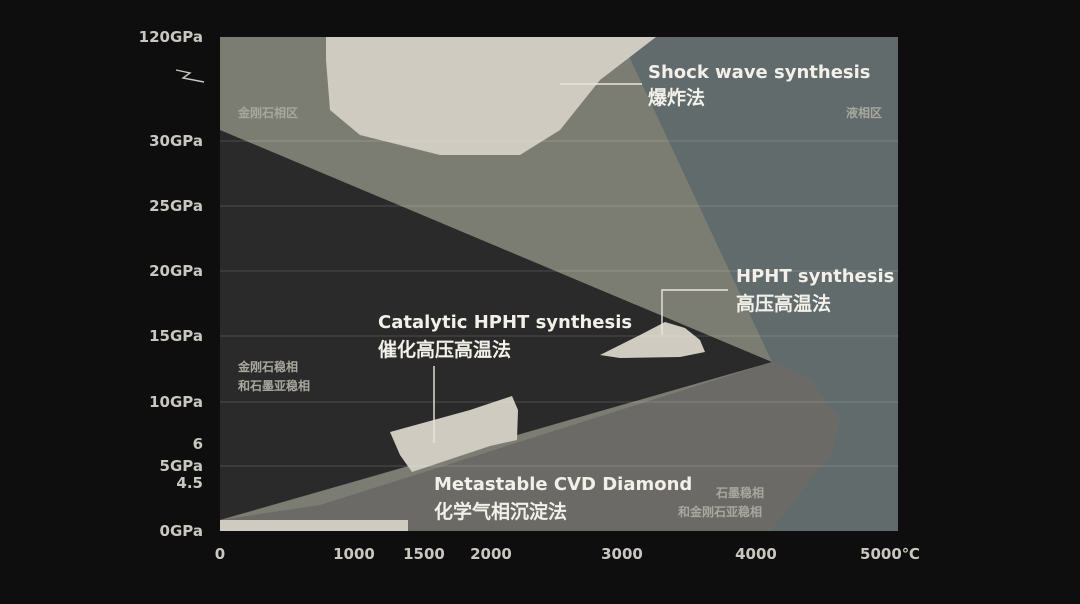  What do you see at coordinates (176, 336) in the screenshot?
I see `y-tick-label: 15GPa` at bounding box center [176, 336].